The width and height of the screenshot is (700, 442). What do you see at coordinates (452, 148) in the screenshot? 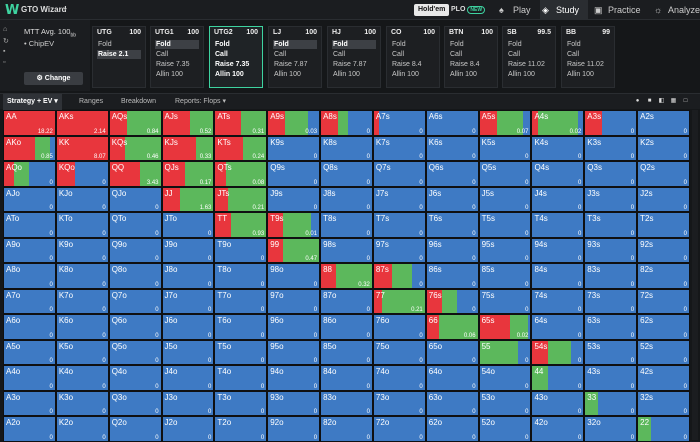
I see `hand-cell: K6s 0` at bounding box center [452, 148].